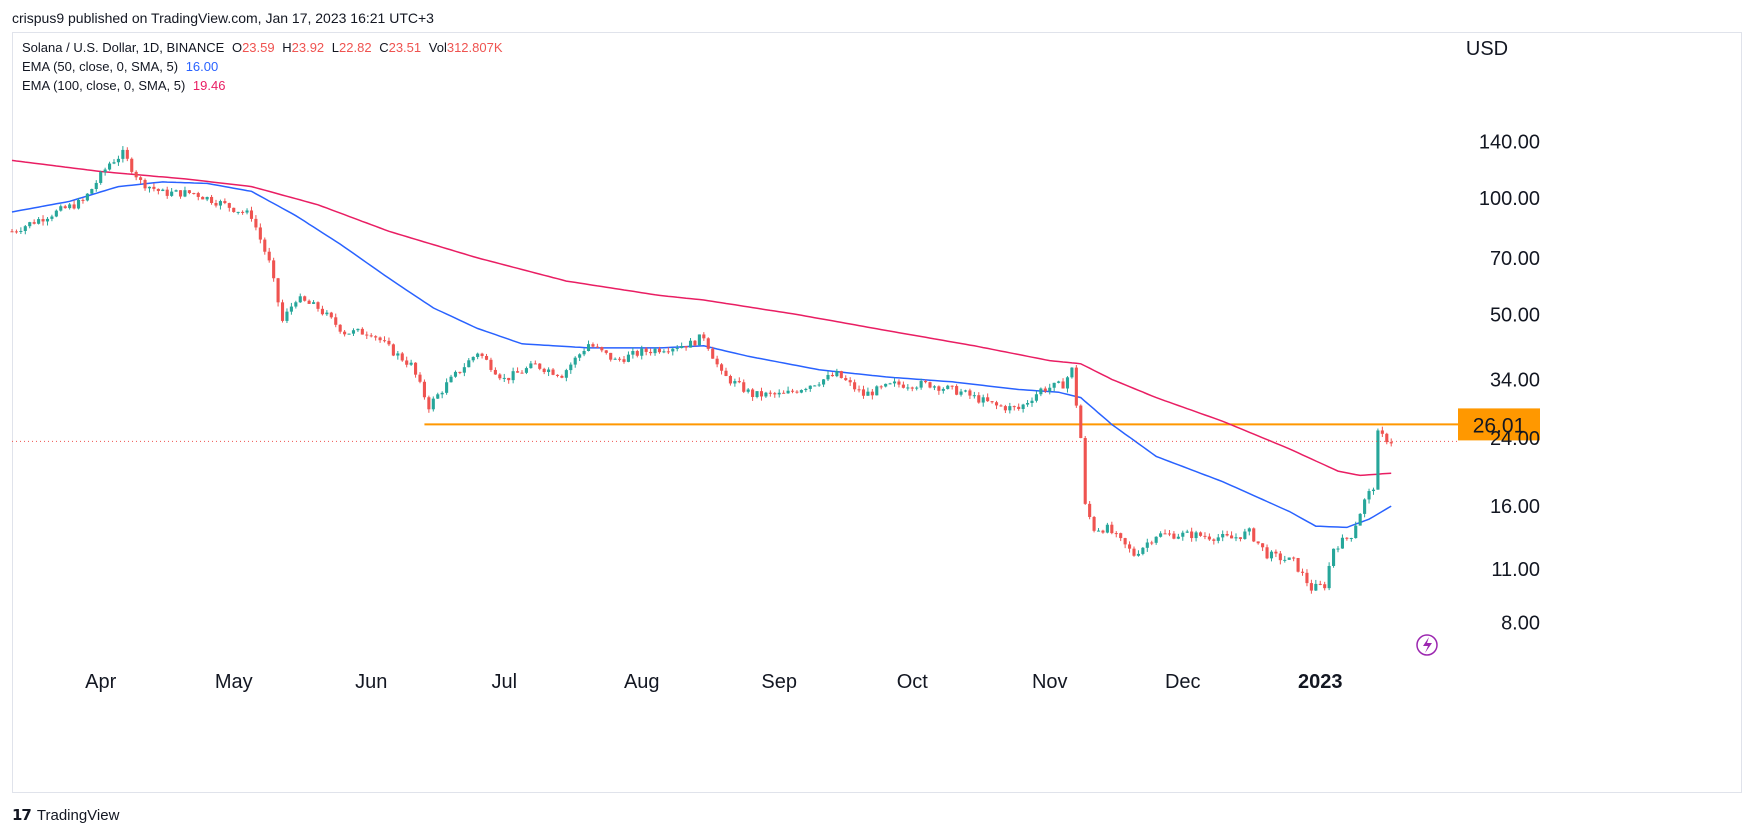 This screenshot has width=1756, height=838. I want to click on legend-vol-value: 312.807K, so click(474, 47).